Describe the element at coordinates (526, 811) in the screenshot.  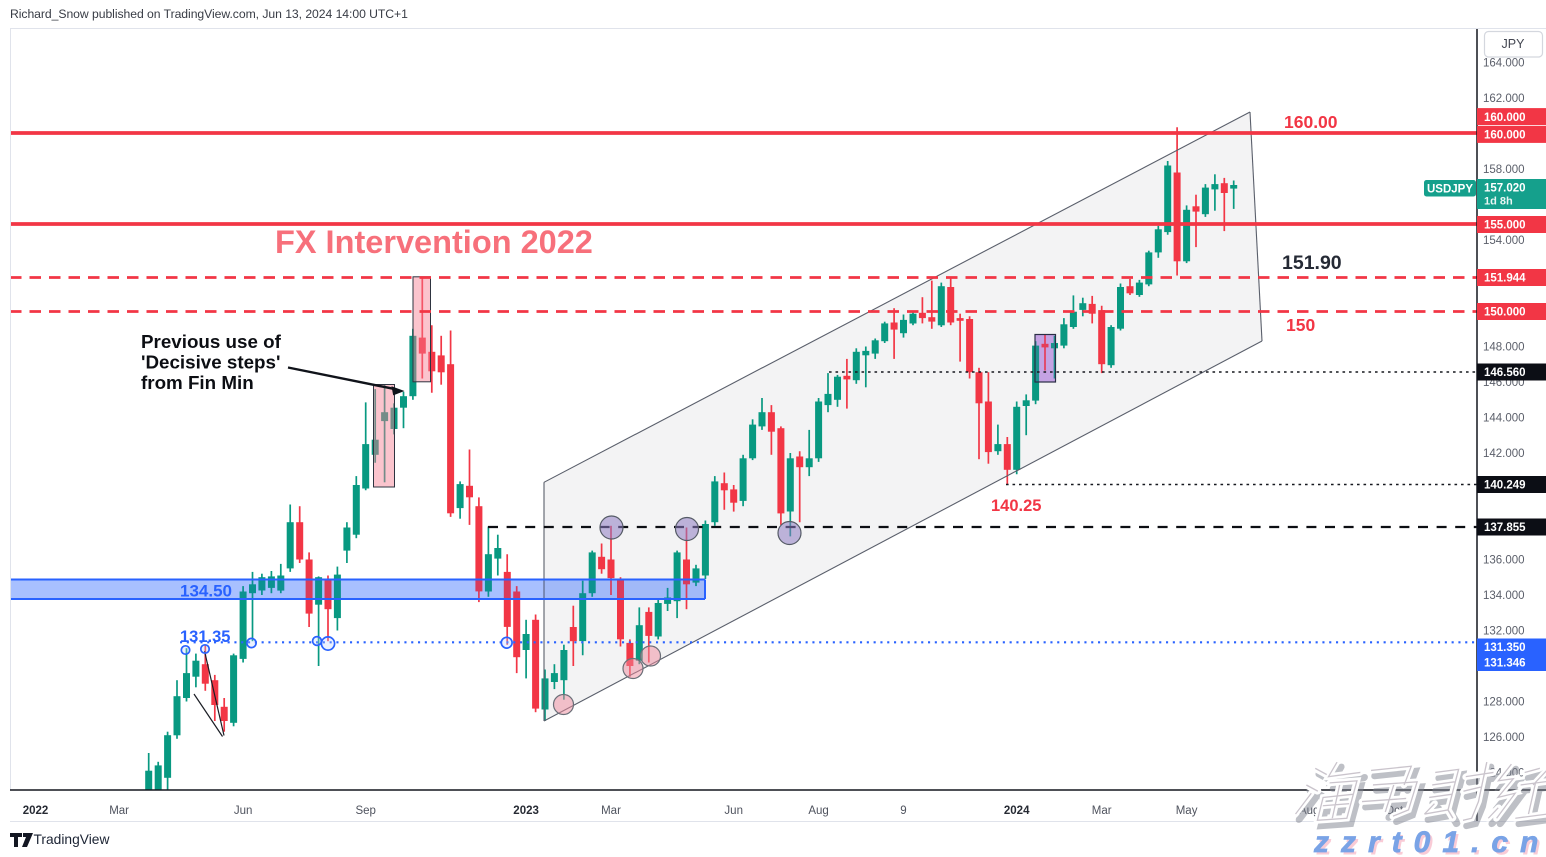
I see `svg-text: 2023` at that location.